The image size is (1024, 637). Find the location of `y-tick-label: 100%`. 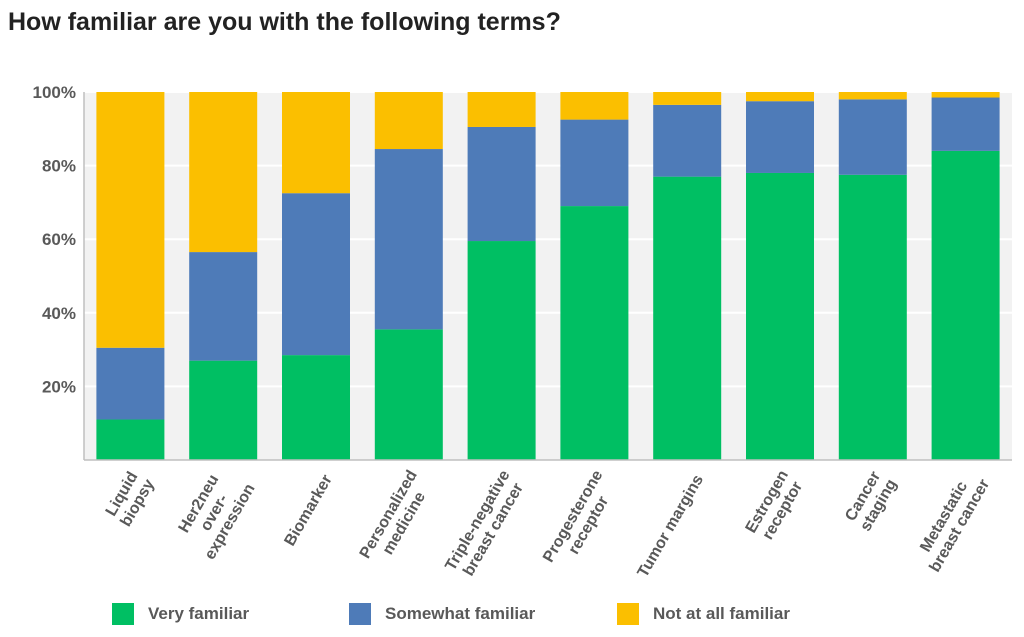

y-tick-label: 100% is located at coordinates (54, 92).